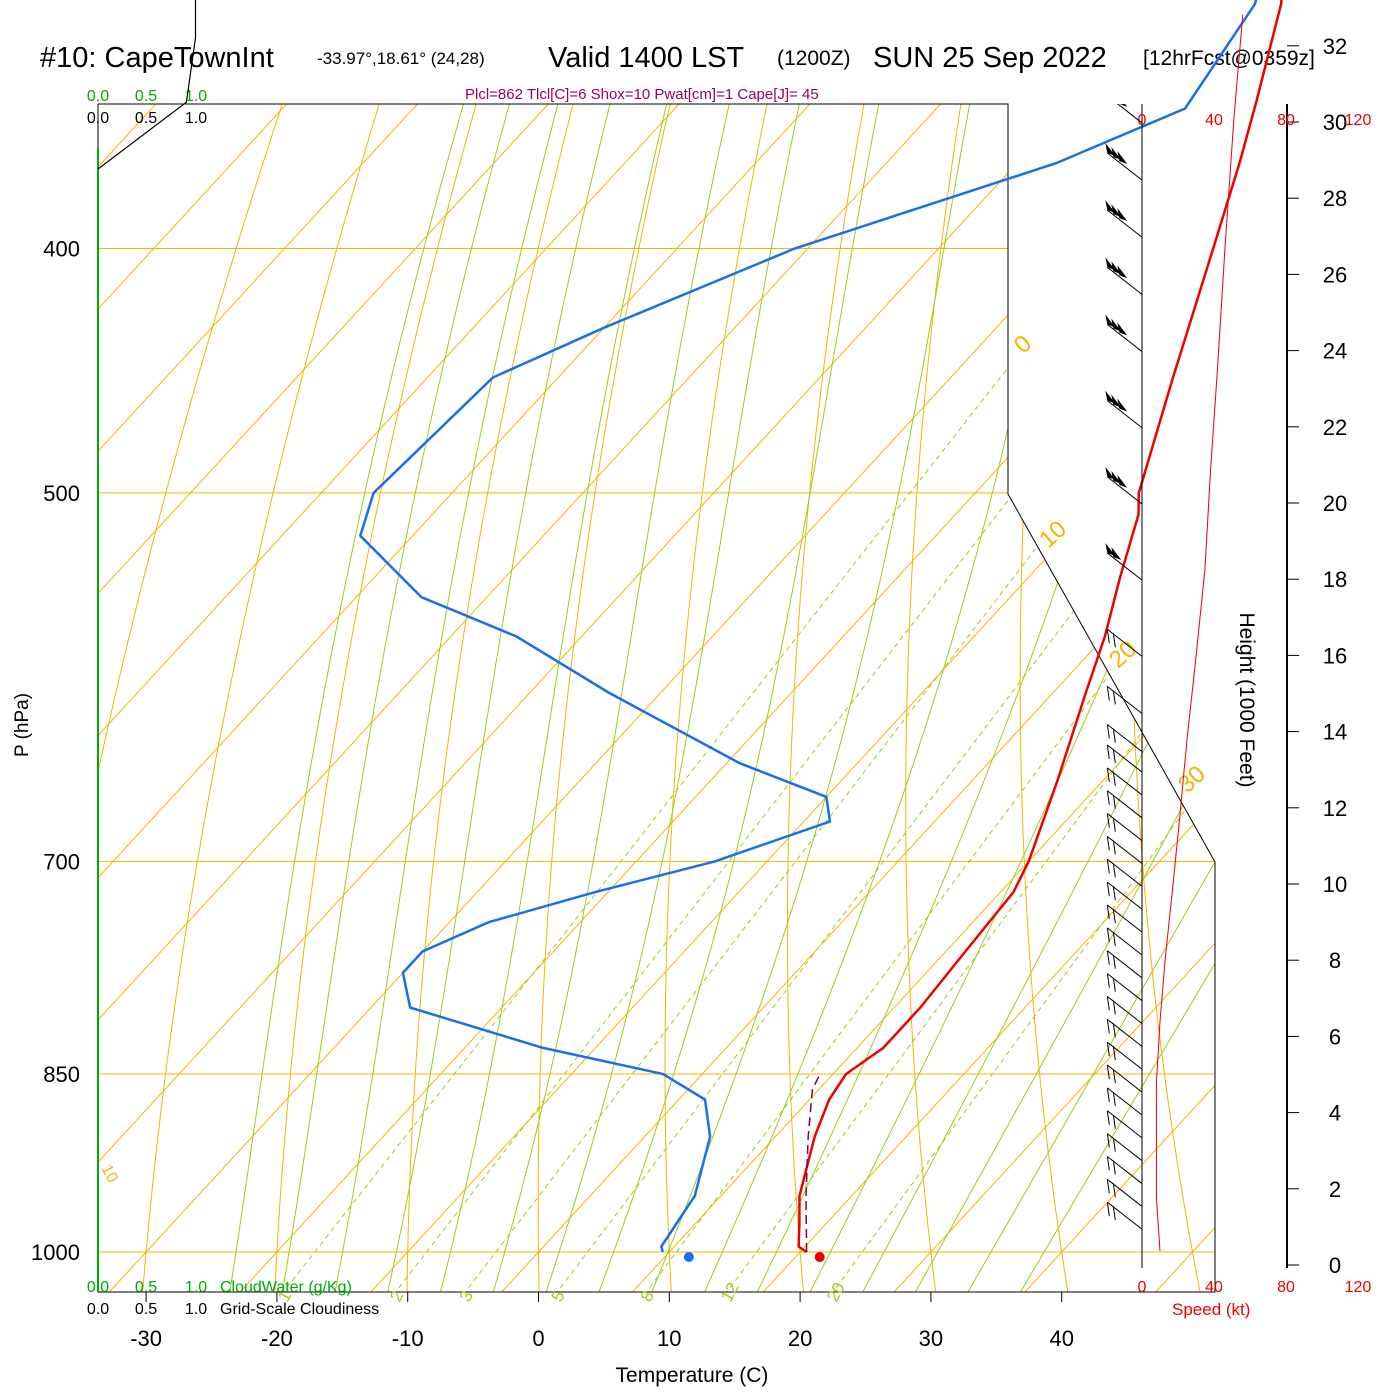 The image size is (1400, 1400). What do you see at coordinates (1178, 698) in the screenshot?
I see `isotherm` at bounding box center [1178, 698].